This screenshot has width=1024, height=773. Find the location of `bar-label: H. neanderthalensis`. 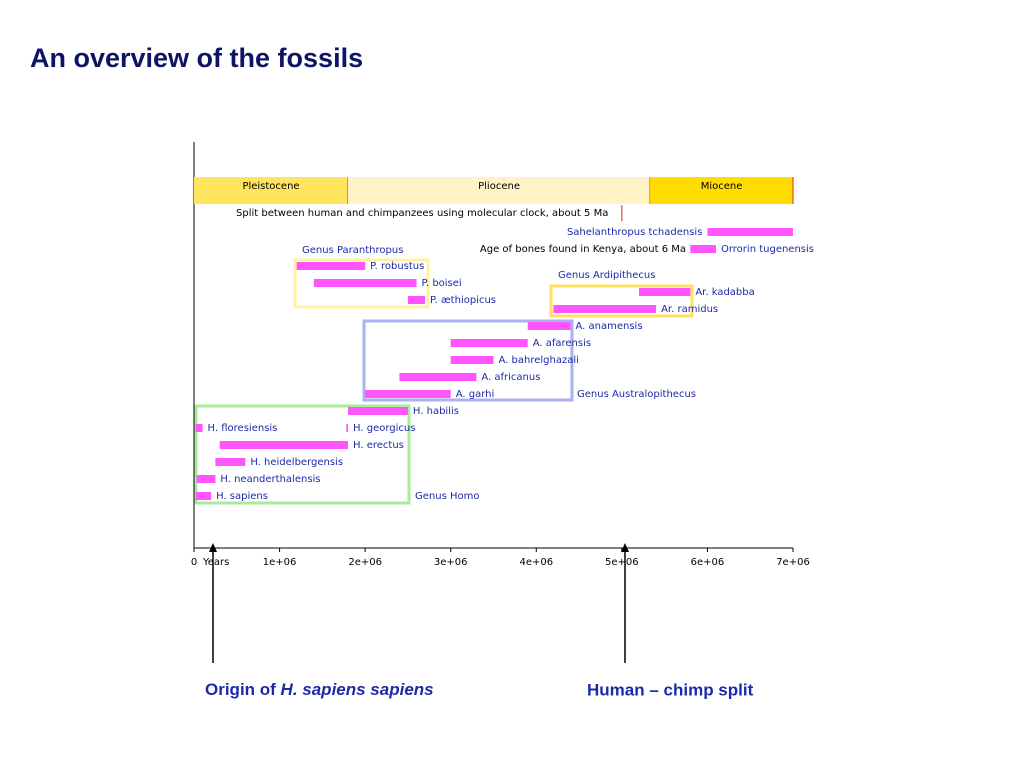

bar-label: H. neanderthalensis is located at coordinates (270, 479).